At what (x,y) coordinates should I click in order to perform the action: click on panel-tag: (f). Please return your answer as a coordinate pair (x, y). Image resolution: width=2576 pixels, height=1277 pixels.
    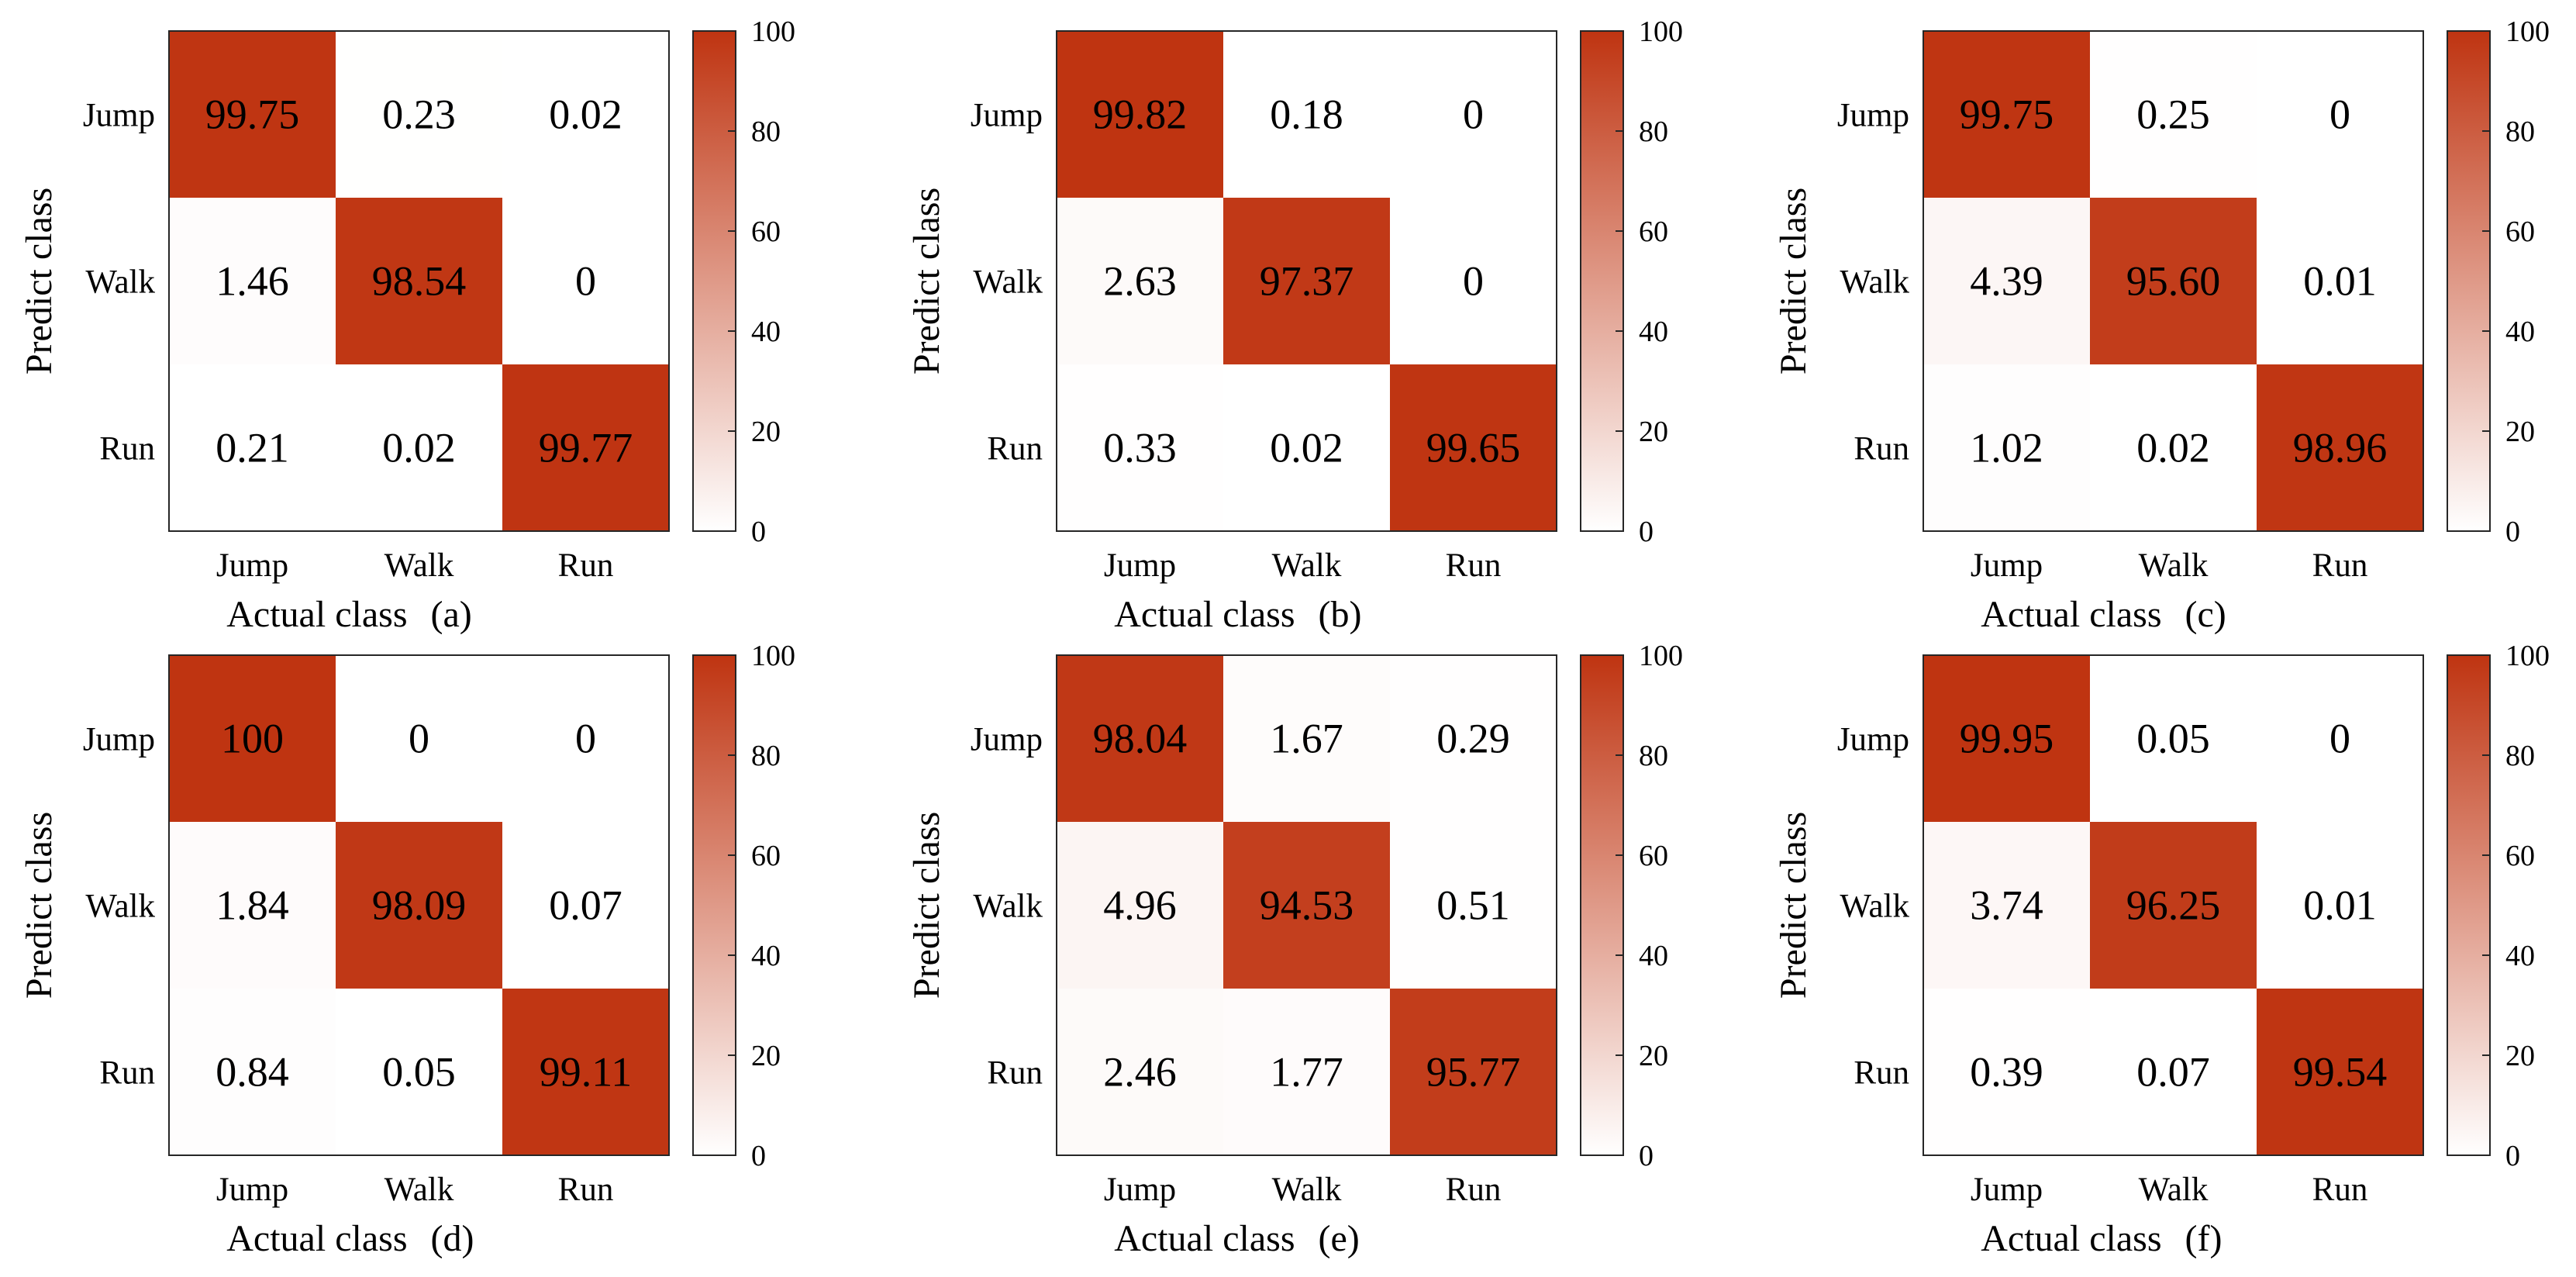
    Looking at the image, I should click on (2204, 1239).